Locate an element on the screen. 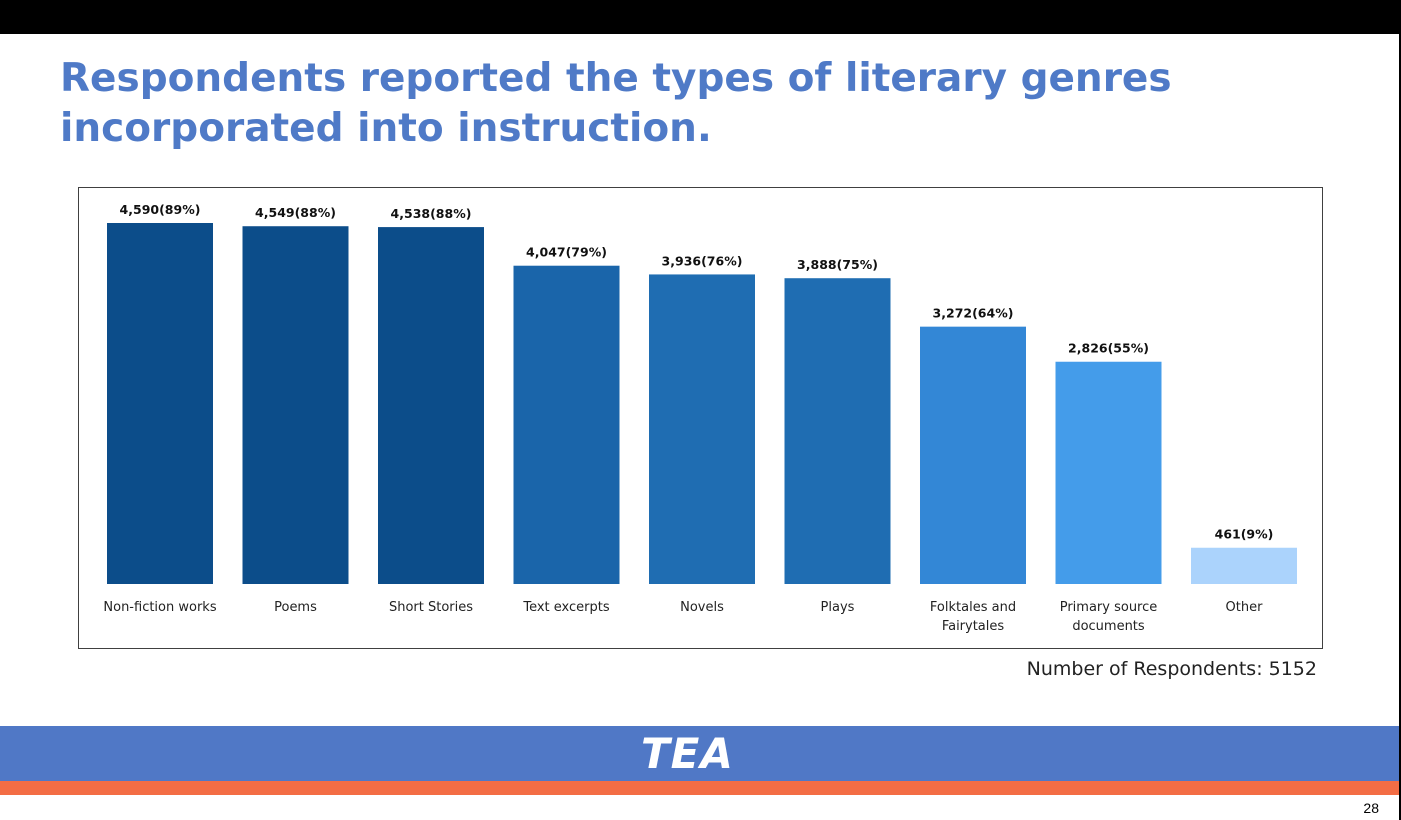  category-label-6-line-1: Fairytales is located at coordinates (973, 626).